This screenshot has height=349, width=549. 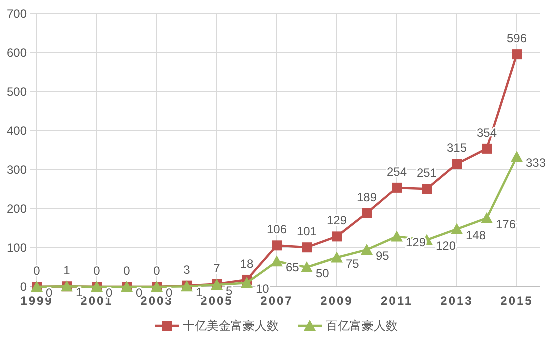 I want to click on data-label: 3, so click(x=187, y=269).